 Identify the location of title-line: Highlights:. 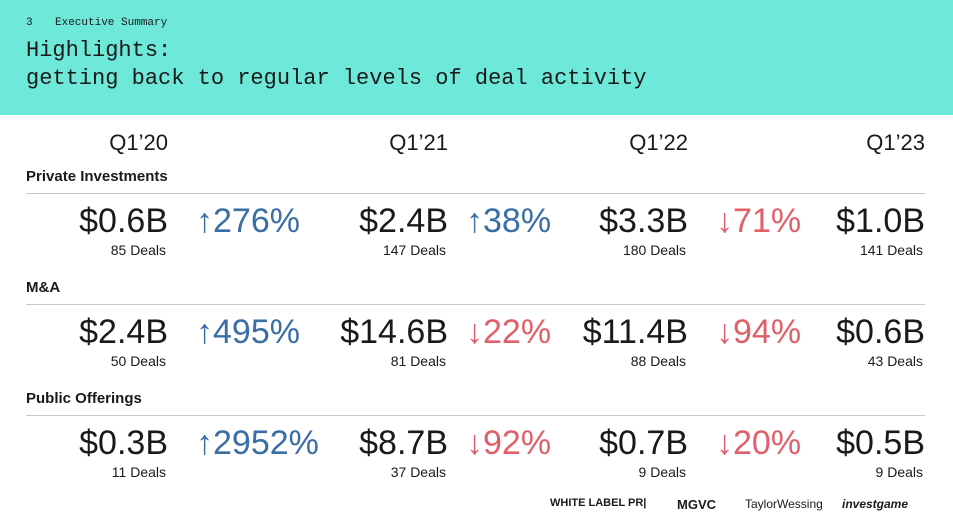
(99, 50).